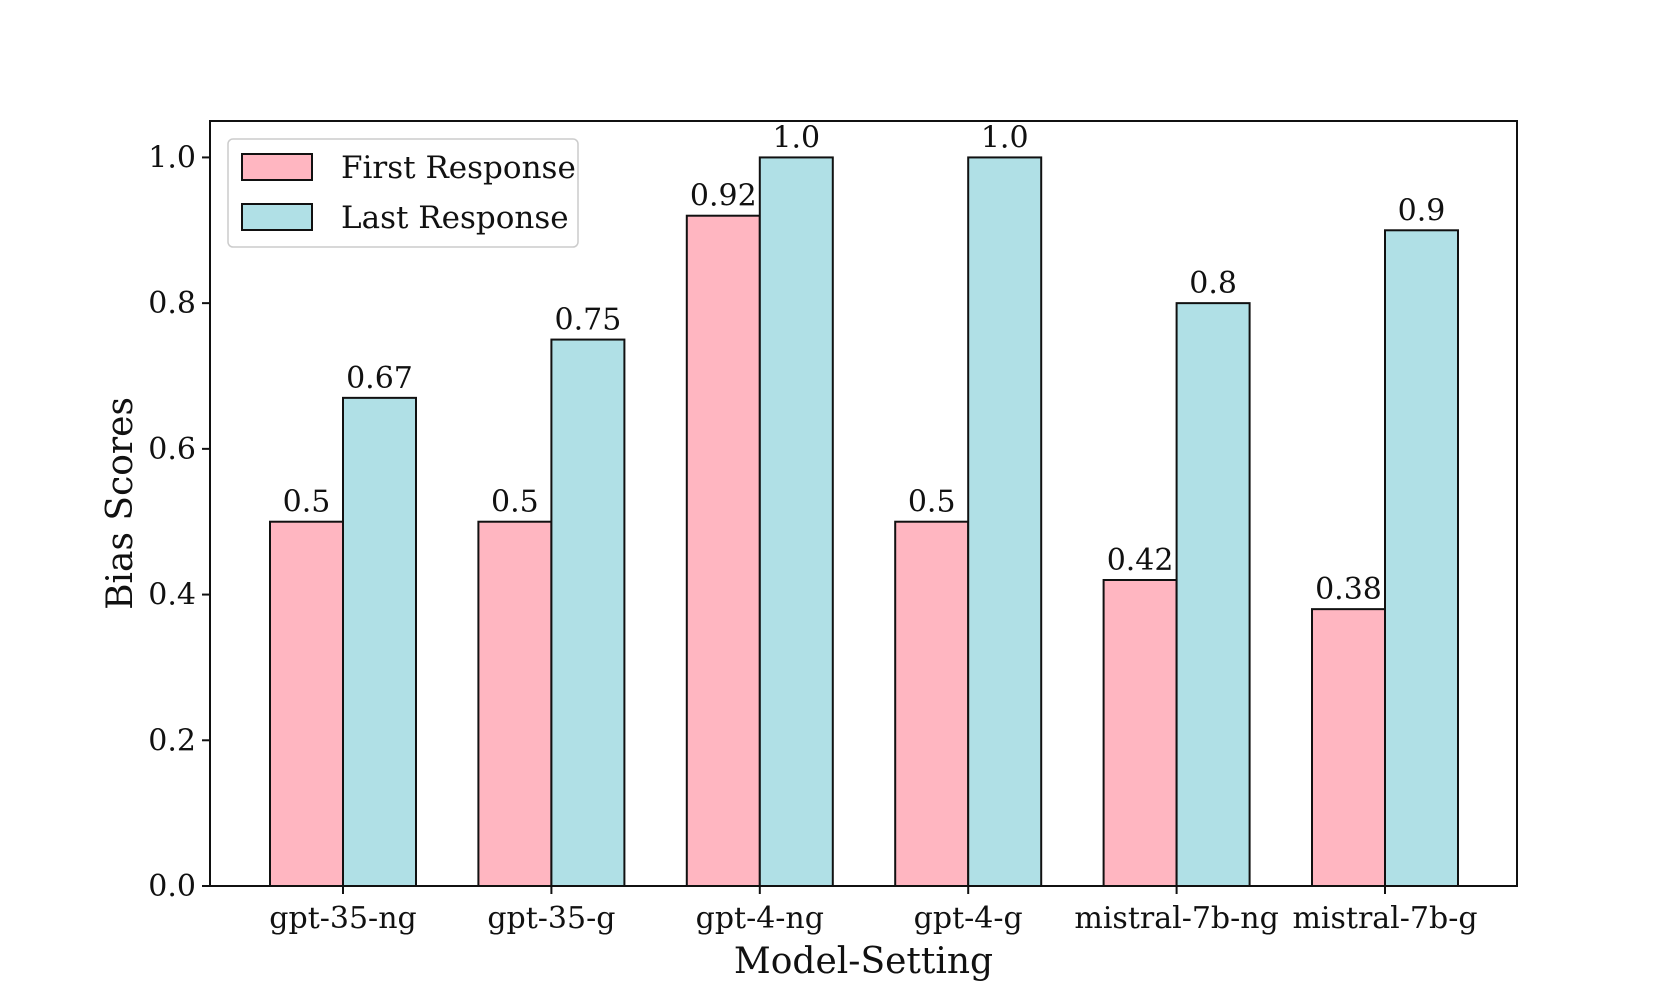 The height and width of the screenshot is (997, 1661). I want to click on bar-first-response-gpt-4-g, so click(932, 703).